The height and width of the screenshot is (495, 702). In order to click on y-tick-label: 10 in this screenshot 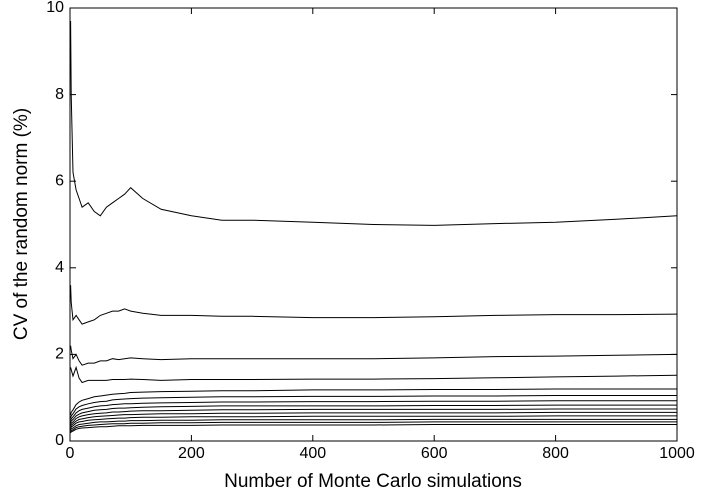, I will do `click(55, 8)`.